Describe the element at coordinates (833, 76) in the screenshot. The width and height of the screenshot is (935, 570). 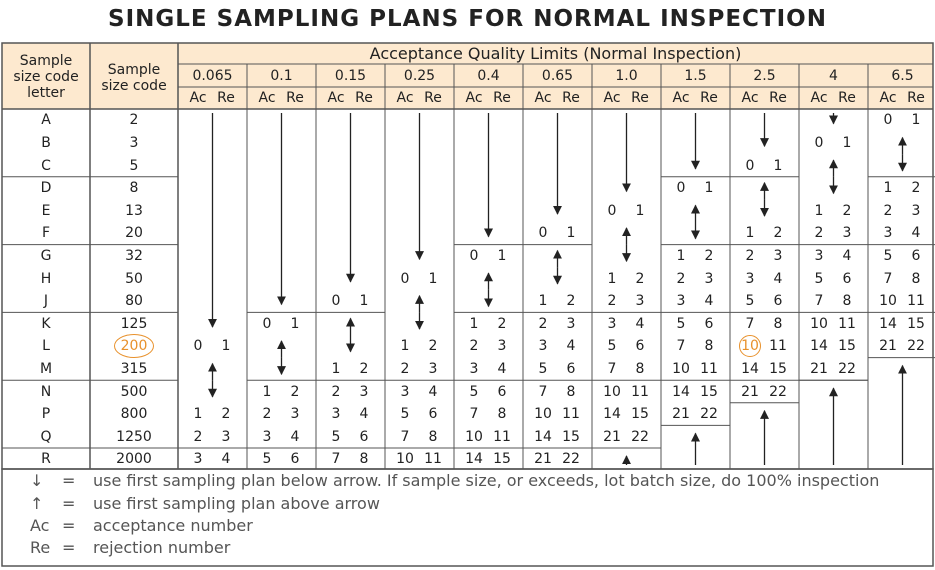
I see `aql-level-header: 4` at that location.